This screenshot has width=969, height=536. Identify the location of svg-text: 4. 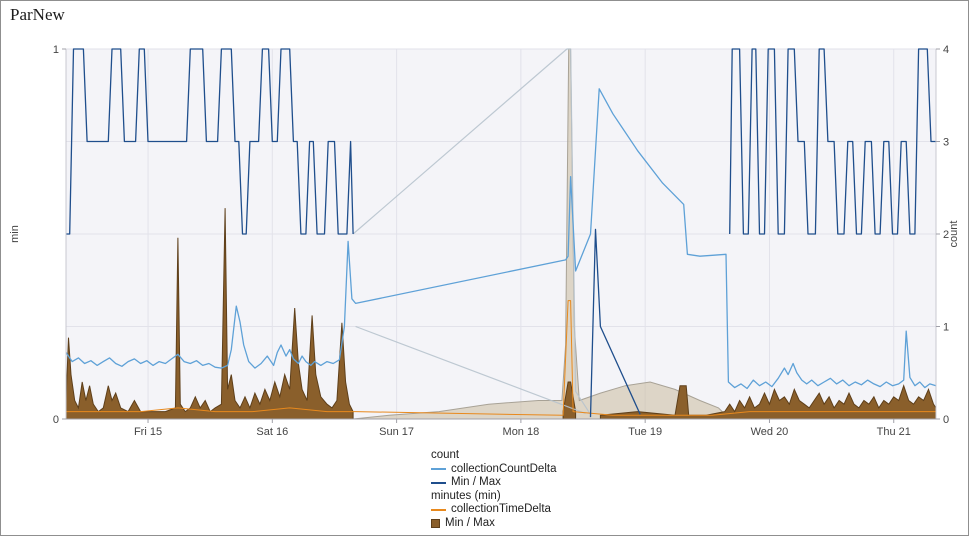
(946, 50).